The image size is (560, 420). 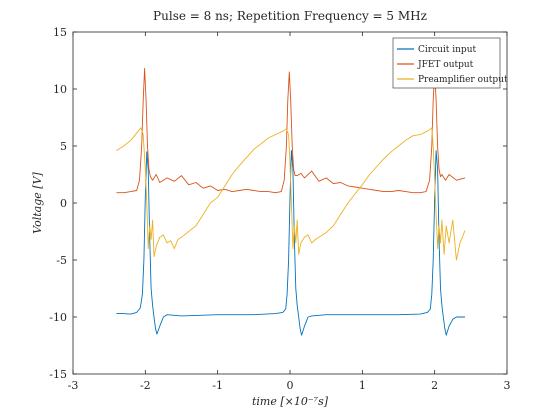 What do you see at coordinates (290, 401) in the screenshot?
I see `x-axis-label: time [×10⁻⁷s]` at bounding box center [290, 401].